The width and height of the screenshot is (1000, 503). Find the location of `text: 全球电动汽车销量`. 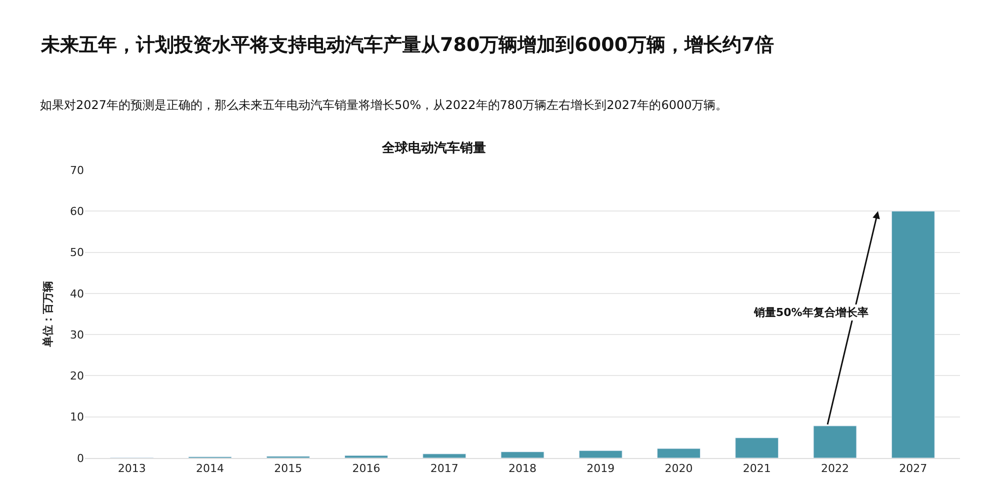

text: 全球电动汽车销量 is located at coordinates (433, 148).